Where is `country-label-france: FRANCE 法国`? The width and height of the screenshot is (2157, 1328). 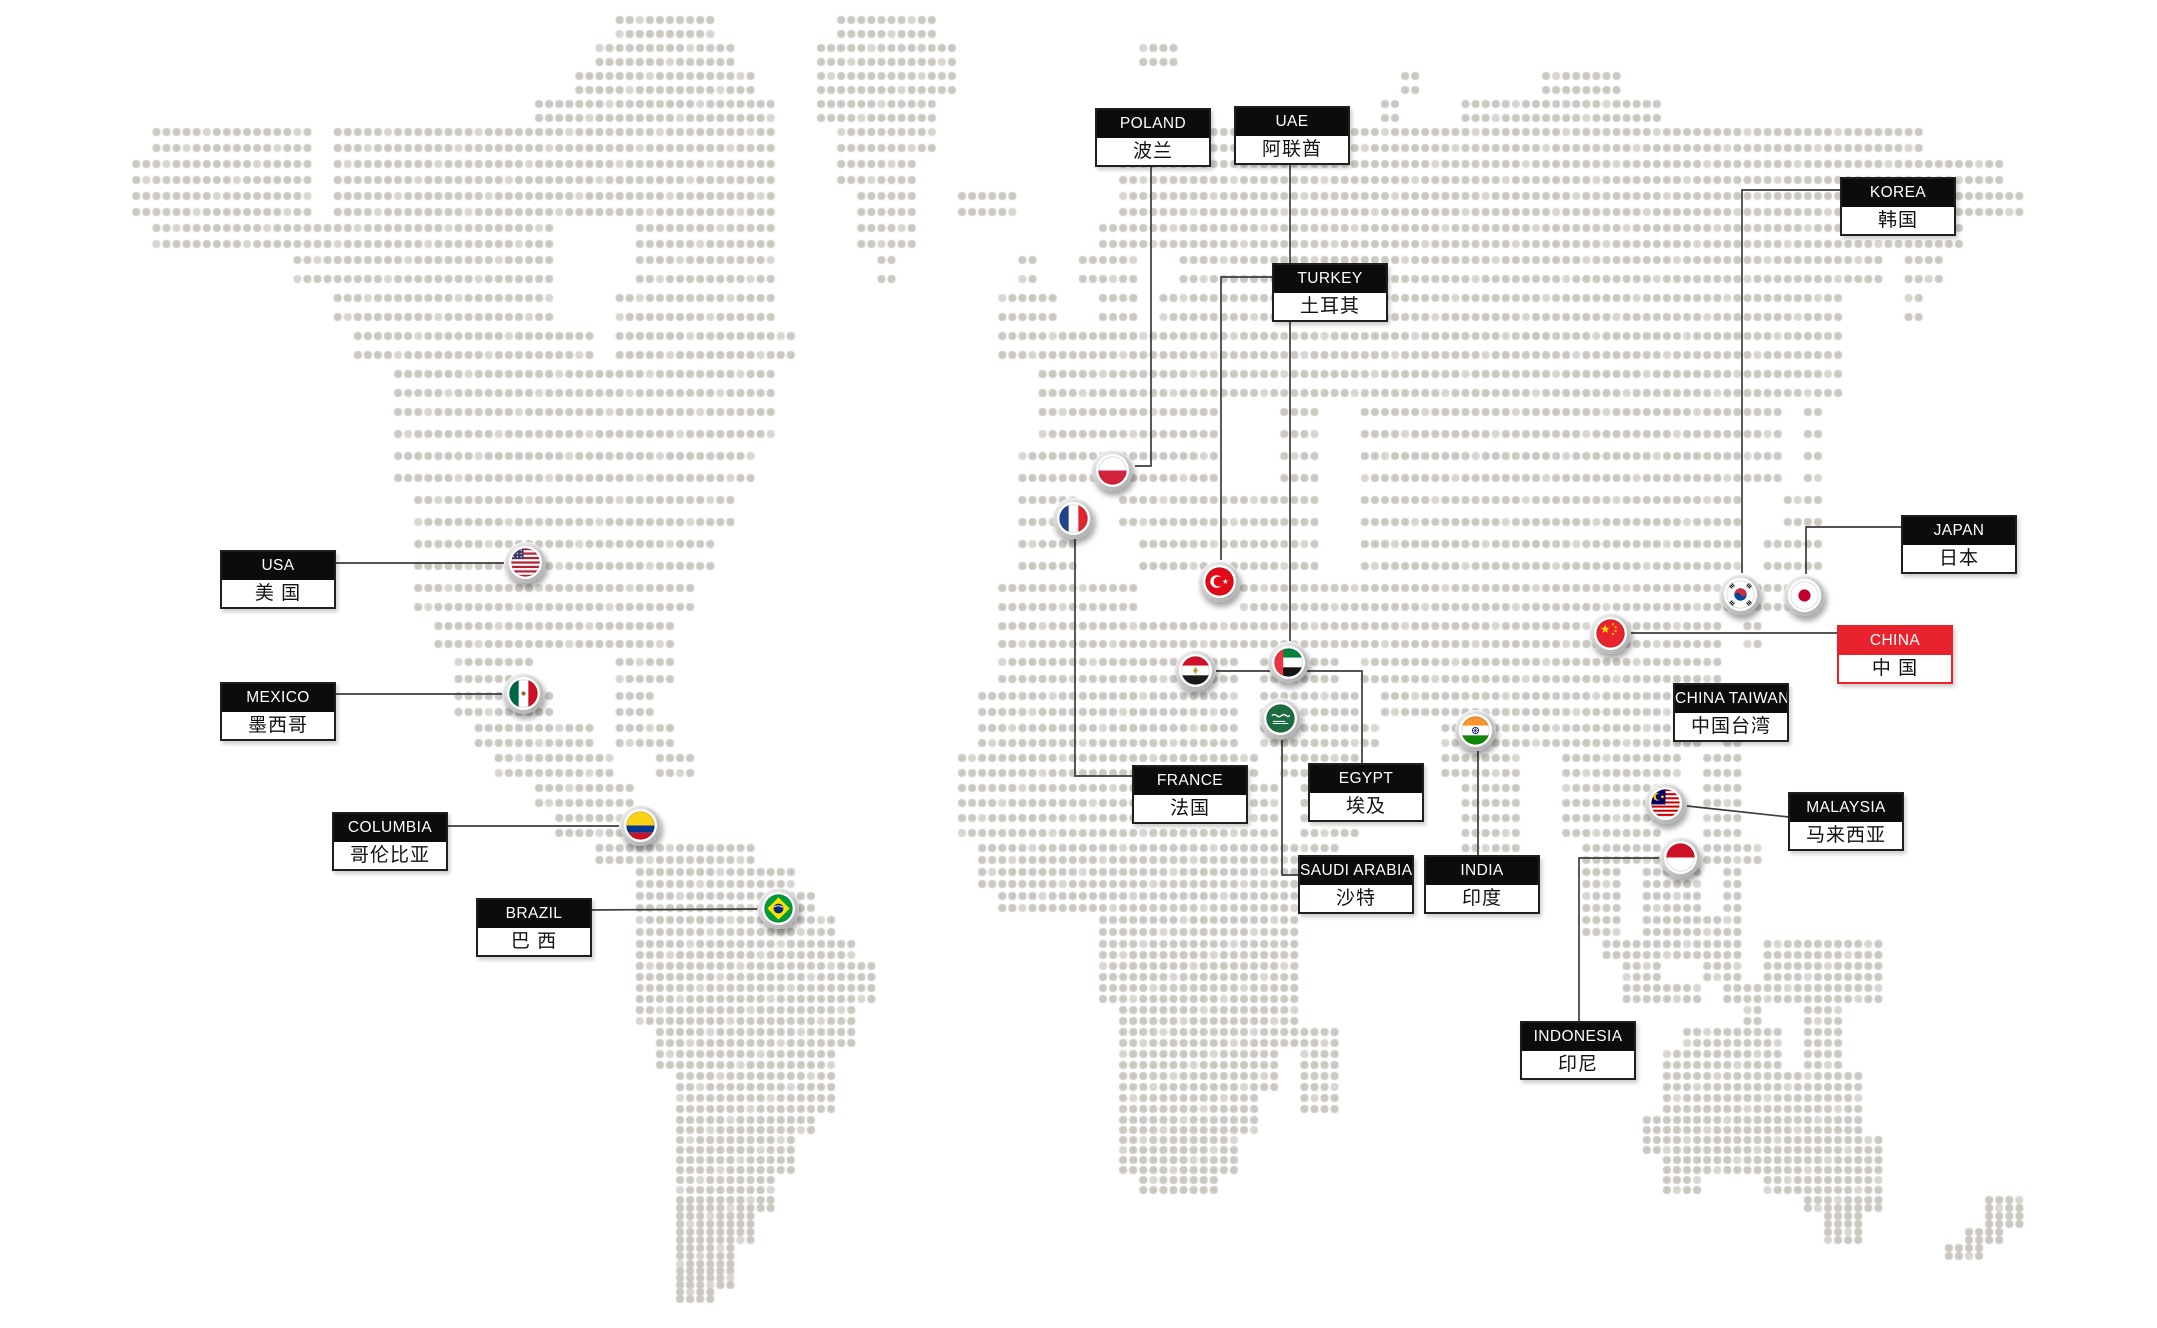
country-label-france: FRANCE 法国 is located at coordinates (1190, 794).